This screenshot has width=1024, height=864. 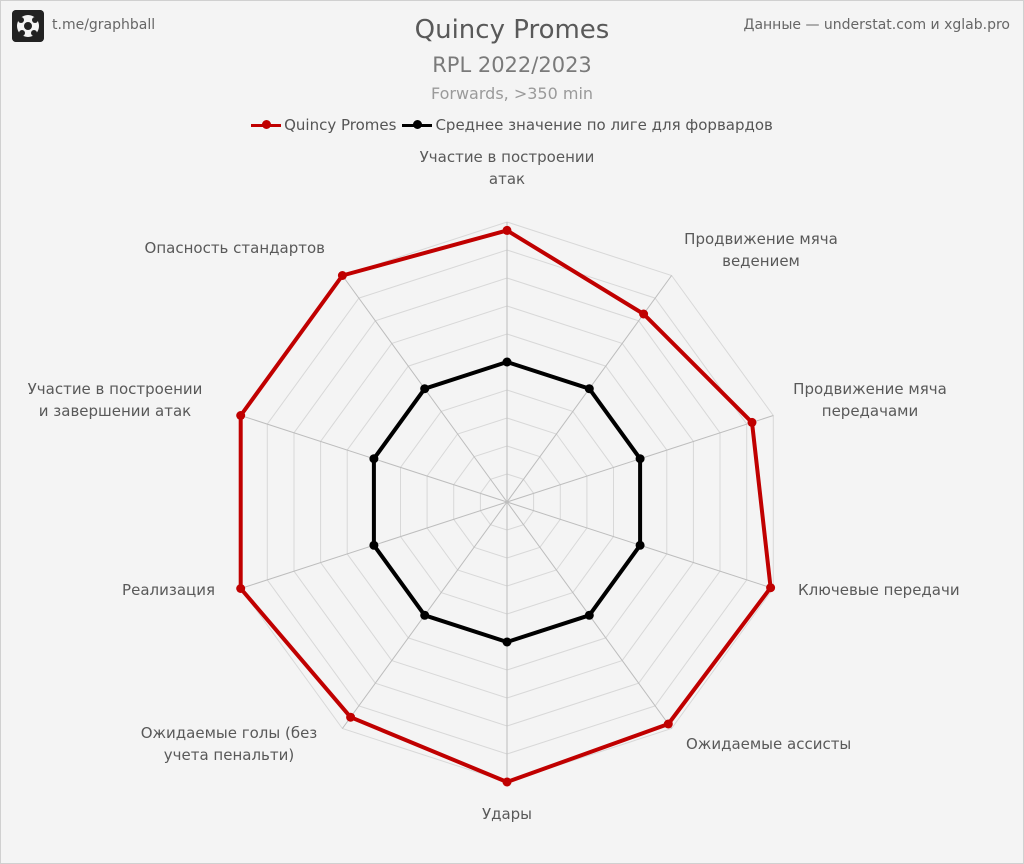 I want to click on axis-label: Удары, so click(x=507, y=814).